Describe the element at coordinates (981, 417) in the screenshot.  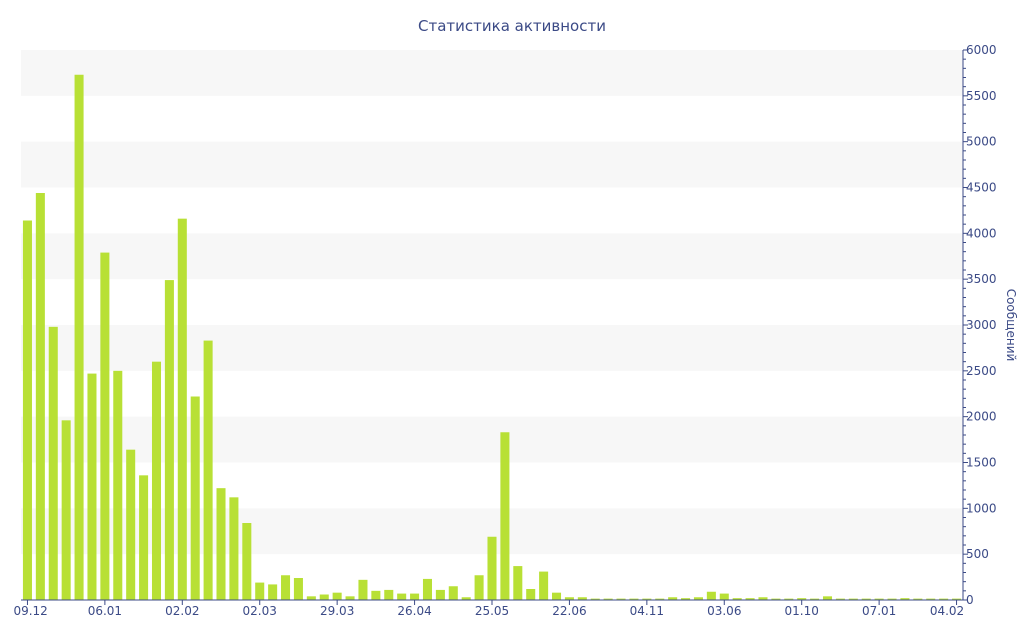
I see `y-tick-label: 2000` at that location.